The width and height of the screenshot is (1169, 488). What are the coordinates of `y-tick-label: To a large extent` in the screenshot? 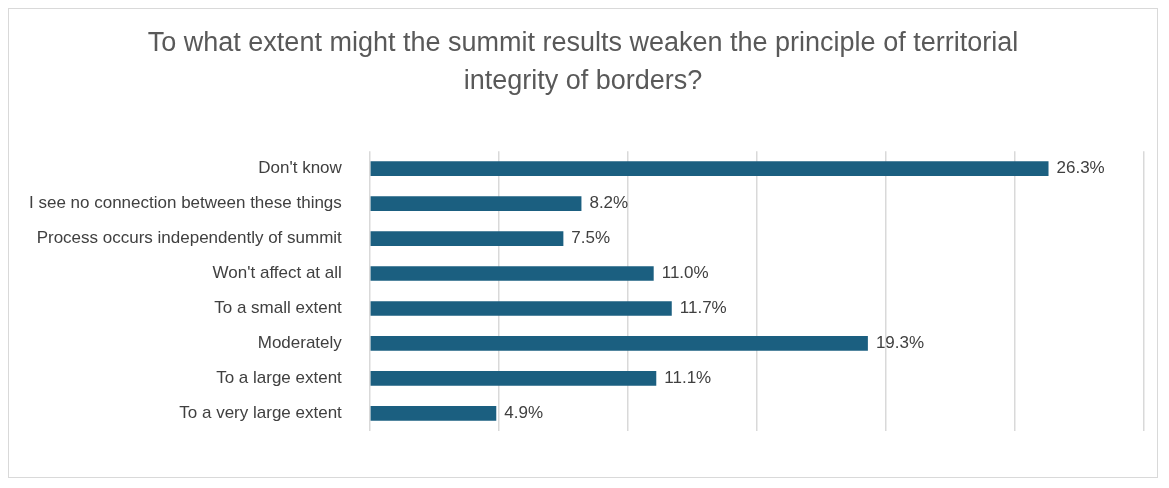 It's located at (279, 378).